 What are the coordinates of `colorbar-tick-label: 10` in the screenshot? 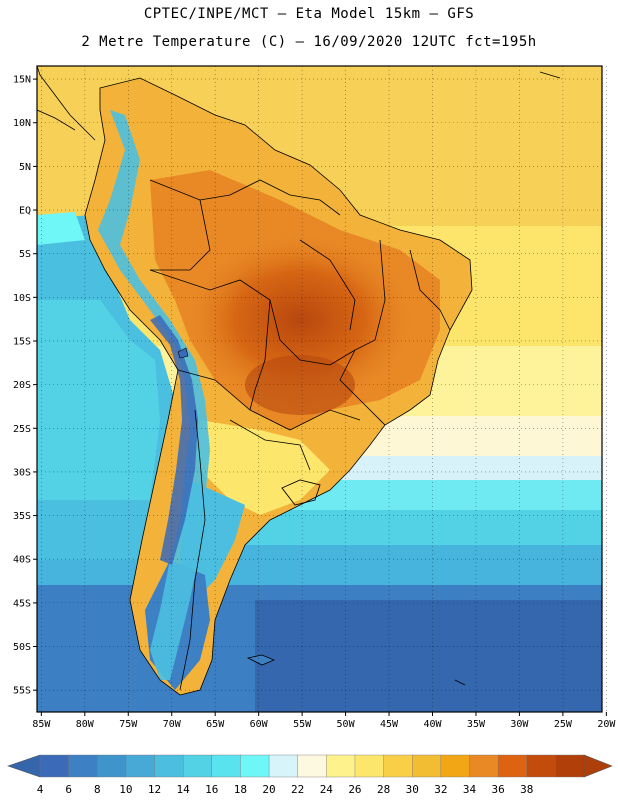 It's located at (125, 789).